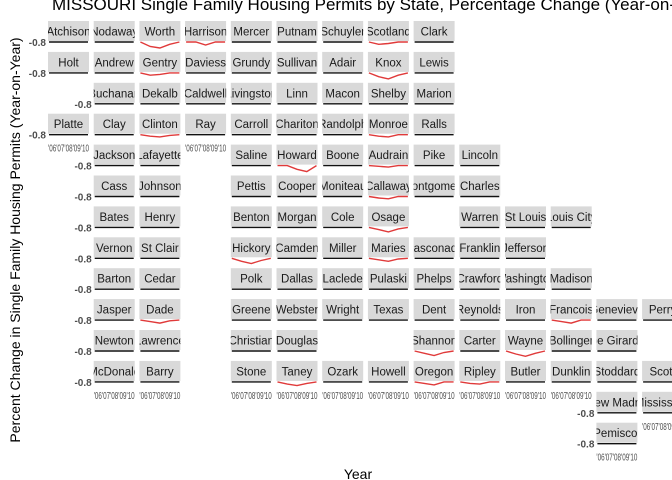 This screenshot has width=672, height=480. What do you see at coordinates (160, 381) in the screenshot?
I see `facet-barry: Barry '06'07'08'09'10` at bounding box center [160, 381].